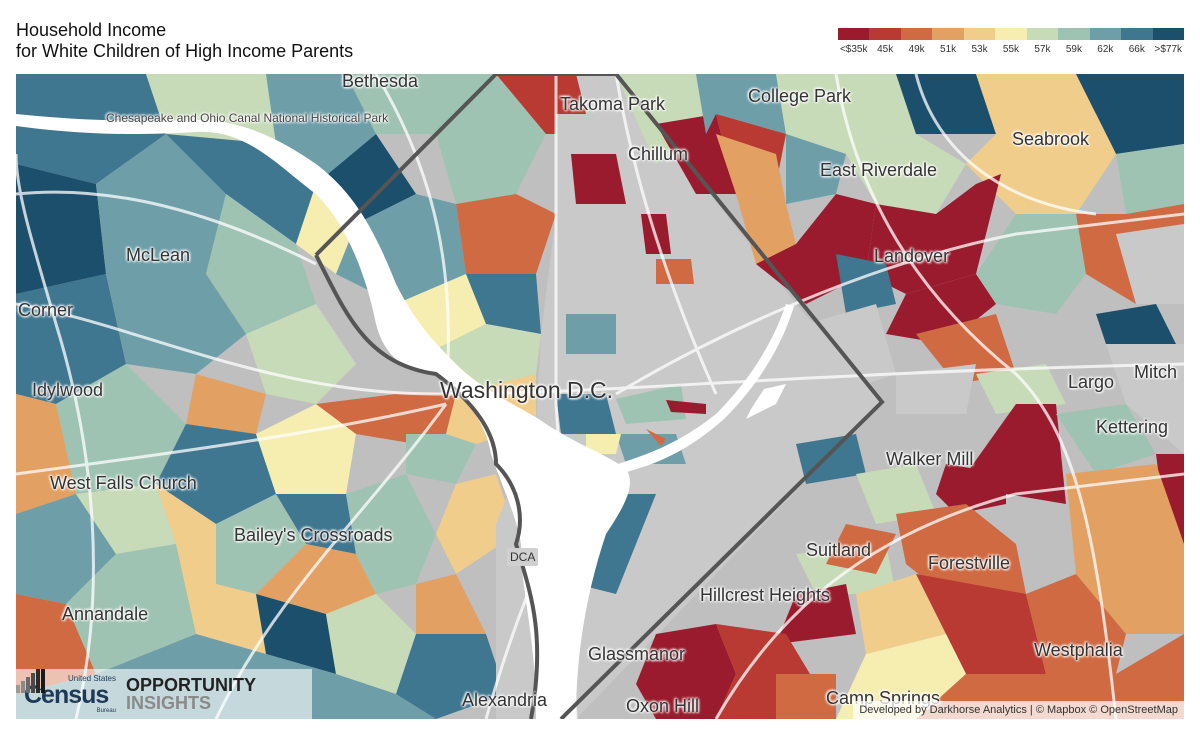  I want to click on place-east-riverdale: East Riverdale, so click(879, 170).